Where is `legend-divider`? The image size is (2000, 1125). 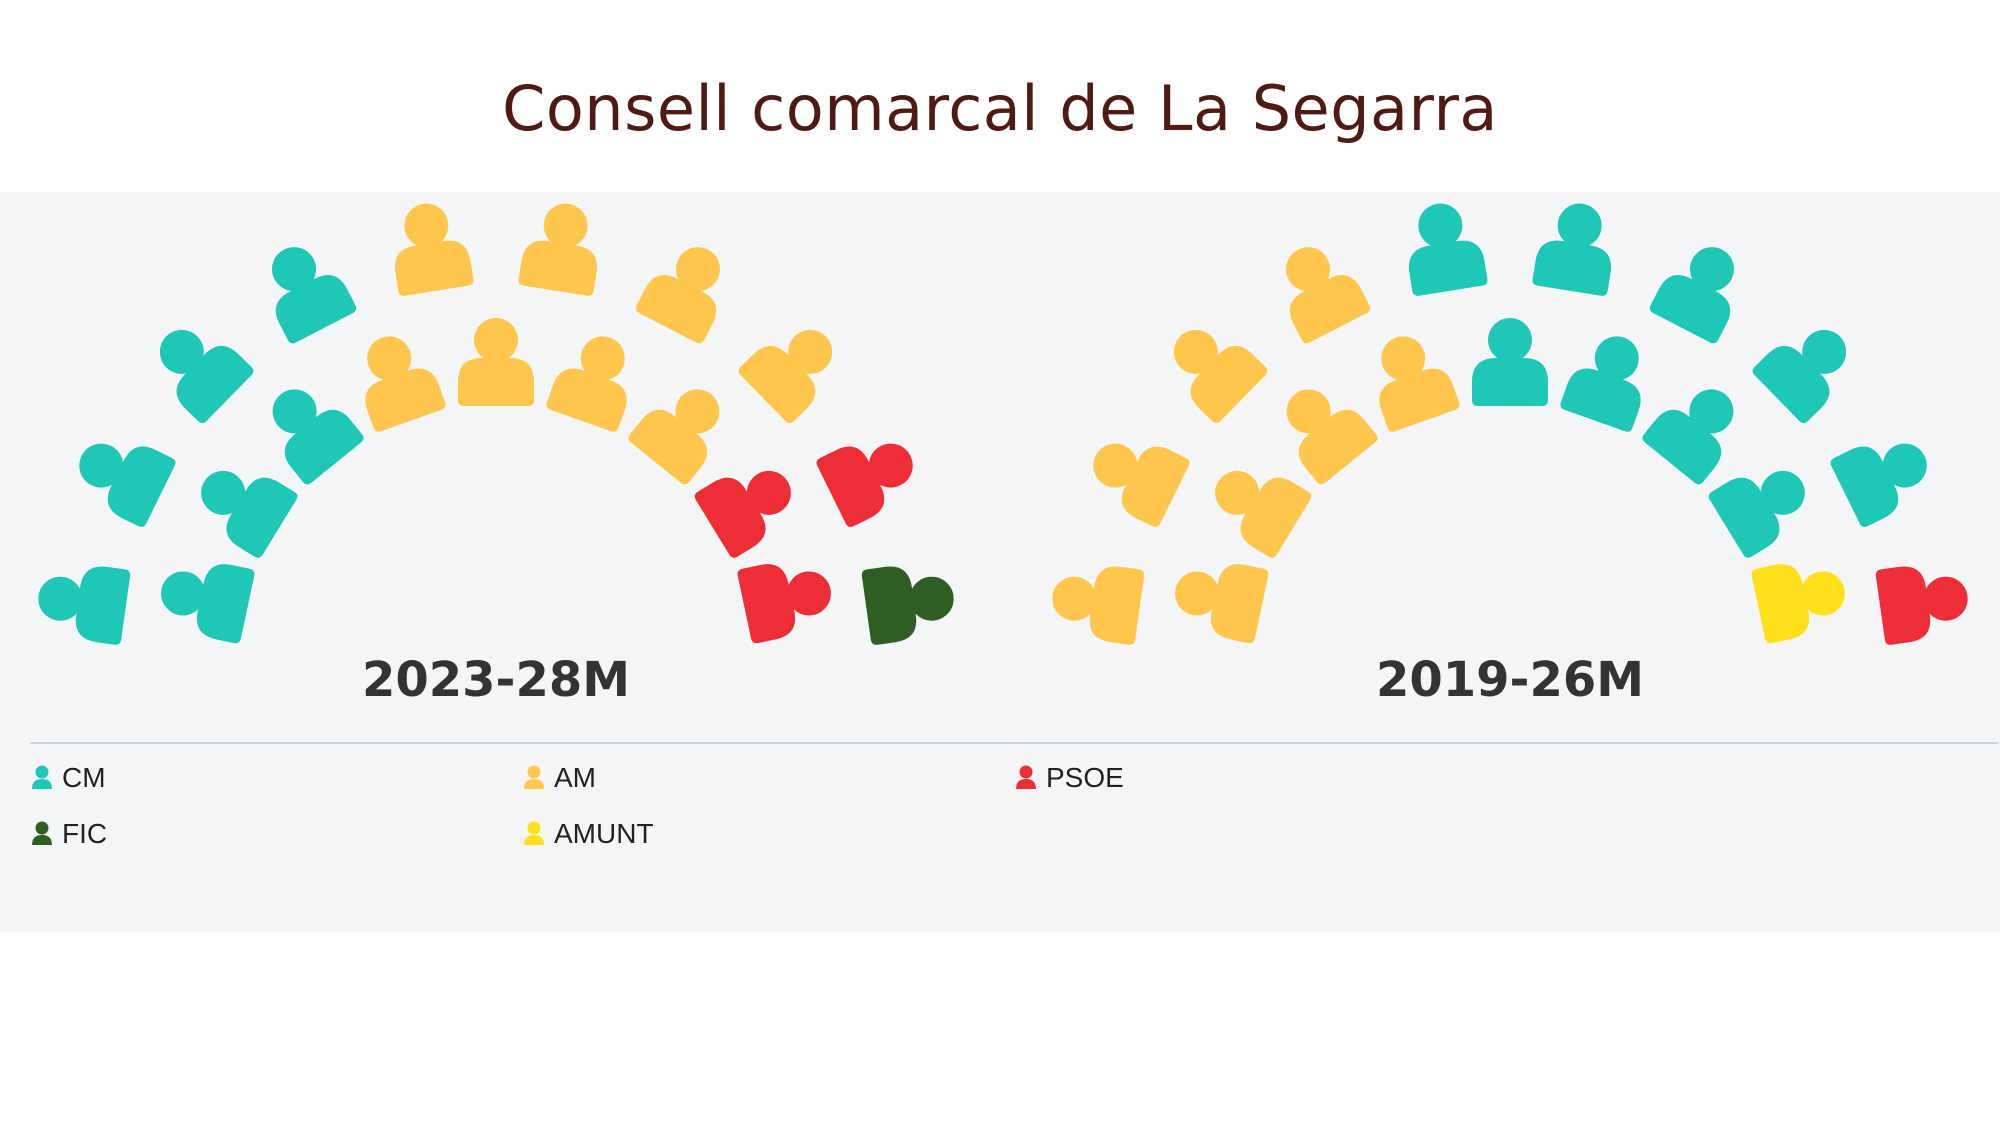
legend-divider is located at coordinates (1014, 743).